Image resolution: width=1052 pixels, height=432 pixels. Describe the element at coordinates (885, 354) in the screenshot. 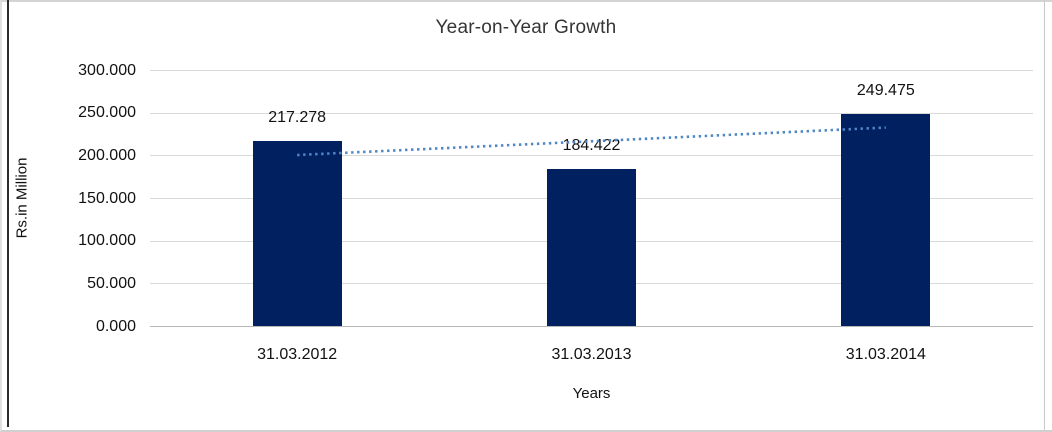

I see `x-category-label: 31.03.2014` at that location.